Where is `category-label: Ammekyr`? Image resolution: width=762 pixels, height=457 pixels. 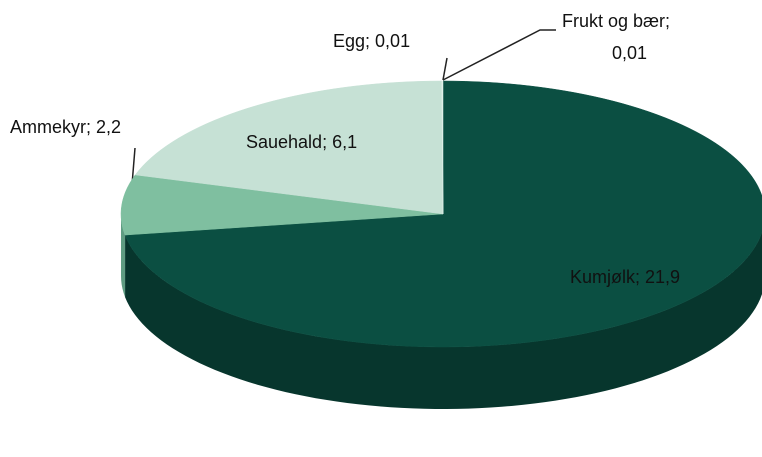 category-label: Ammekyr is located at coordinates (48, 127).